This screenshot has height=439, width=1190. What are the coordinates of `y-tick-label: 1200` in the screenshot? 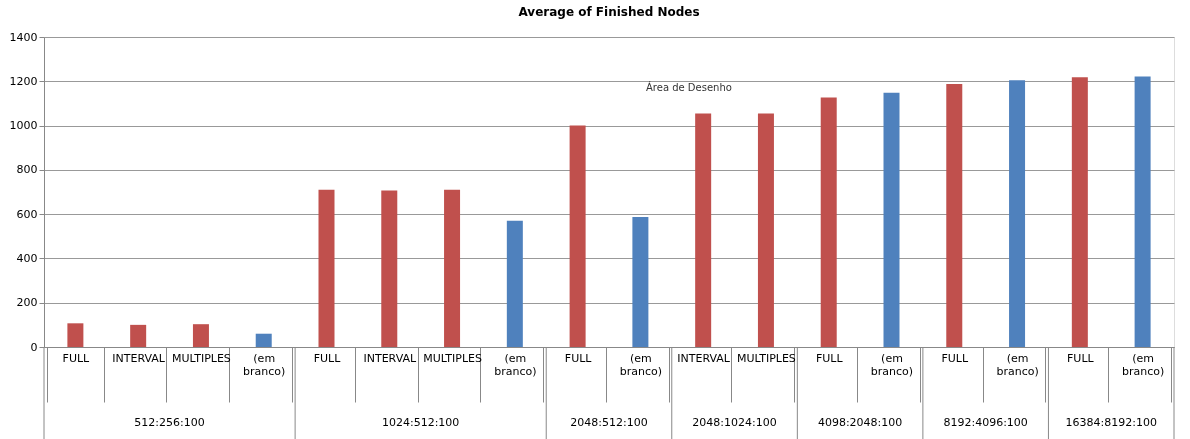 It's located at (23, 81).